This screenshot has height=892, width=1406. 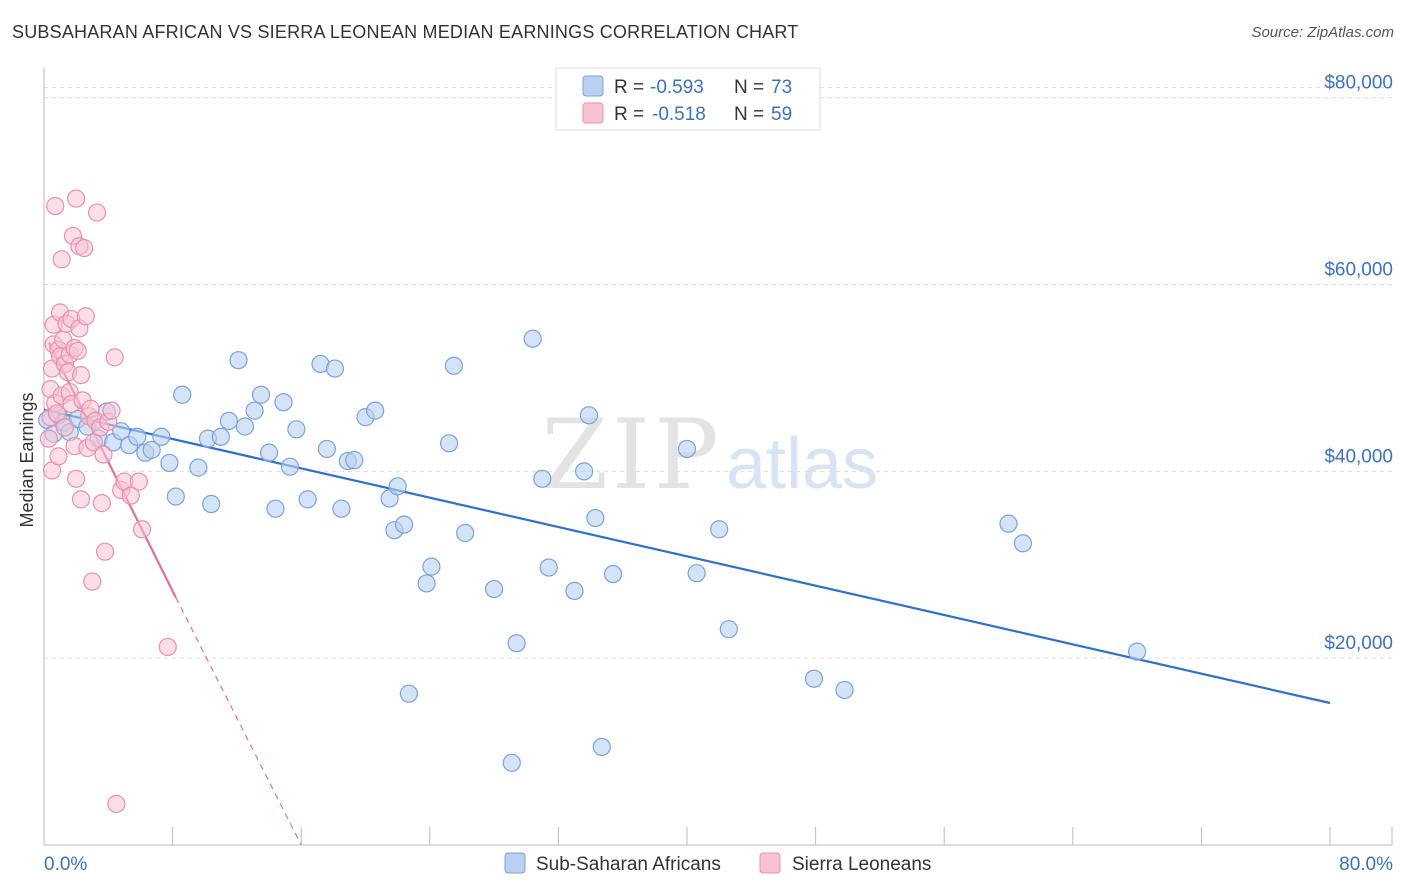 What do you see at coordinates (770, 863) in the screenshot?
I see `series-legend-swatch-pink` at bounding box center [770, 863].